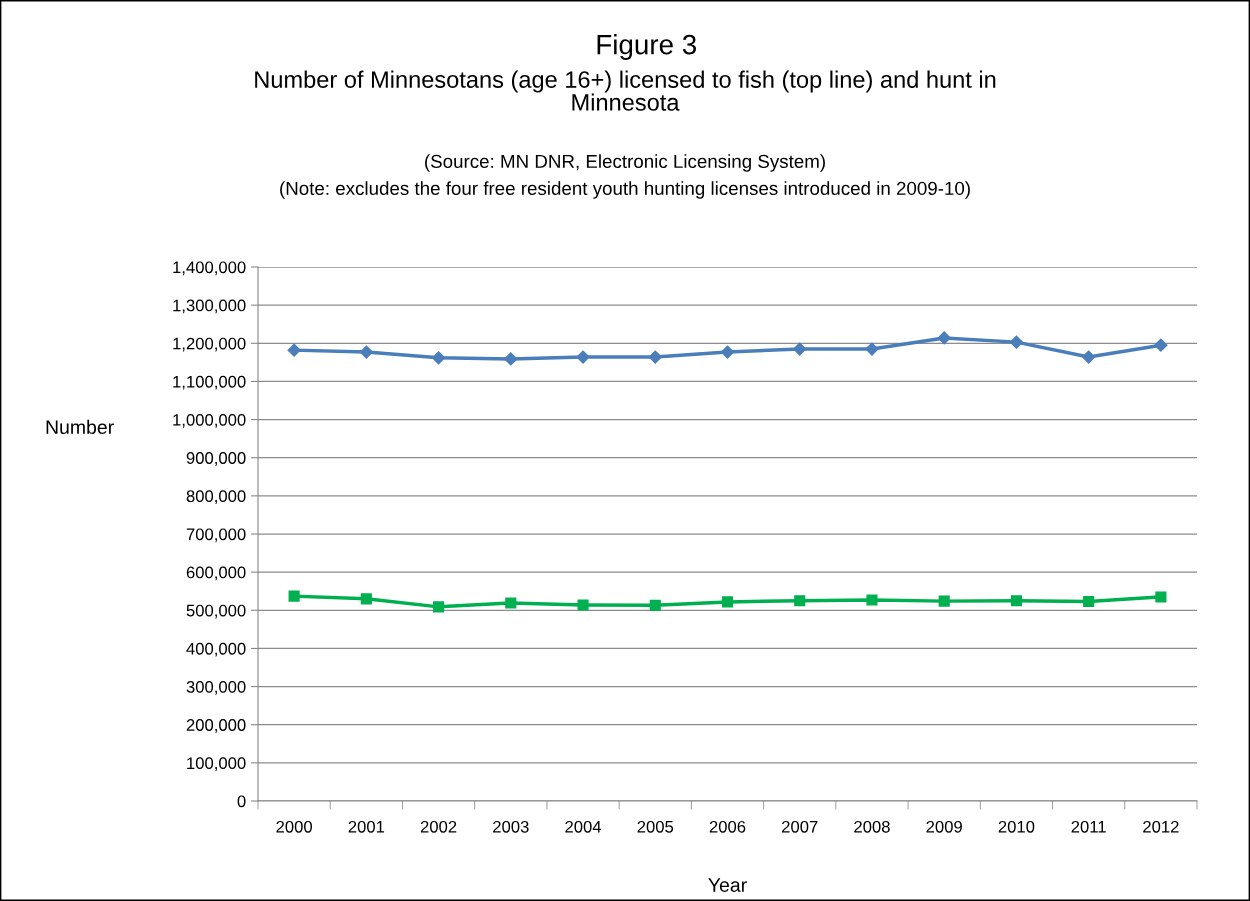 The image size is (1250, 901). I want to click on text: (Note: excludes the four free resident youth hunting licenses introduced in 2009-10), so click(625, 190).